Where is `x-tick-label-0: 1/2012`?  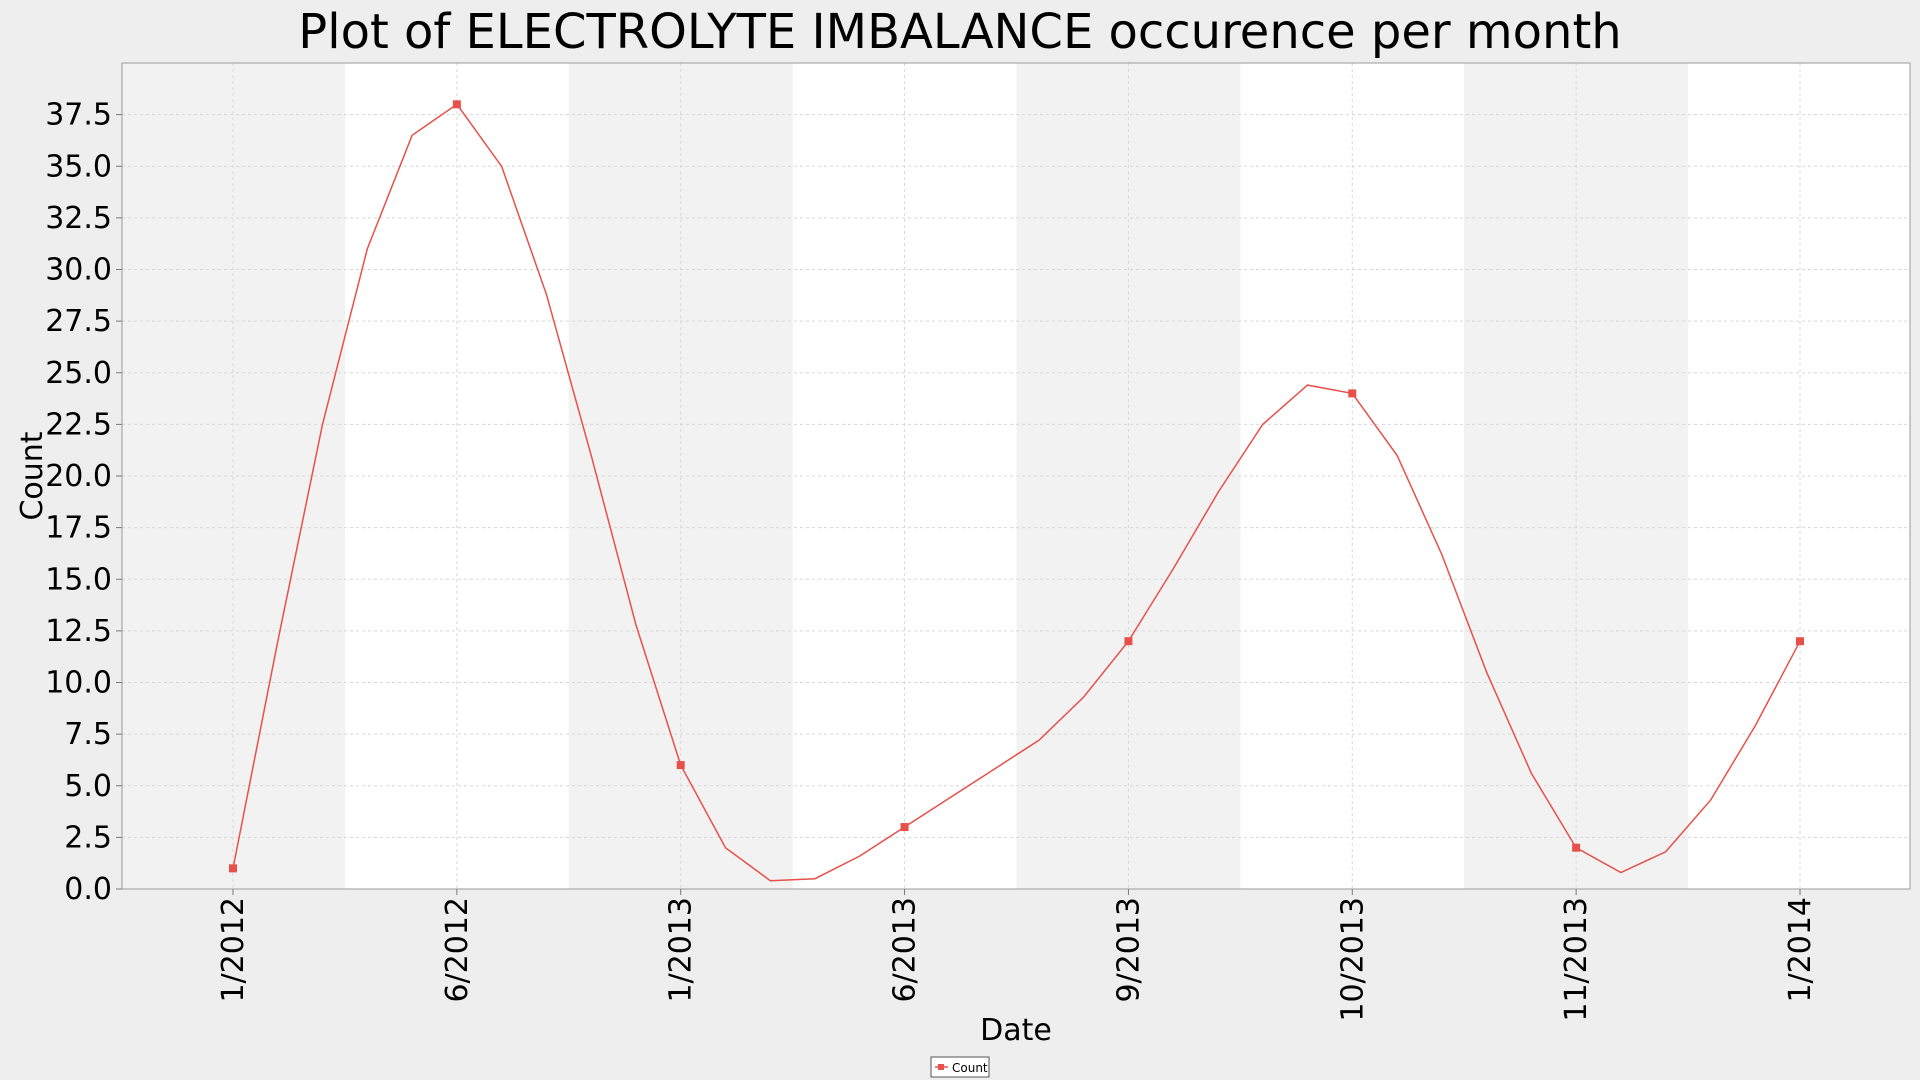 x-tick-label-0: 1/2012 is located at coordinates (233, 950).